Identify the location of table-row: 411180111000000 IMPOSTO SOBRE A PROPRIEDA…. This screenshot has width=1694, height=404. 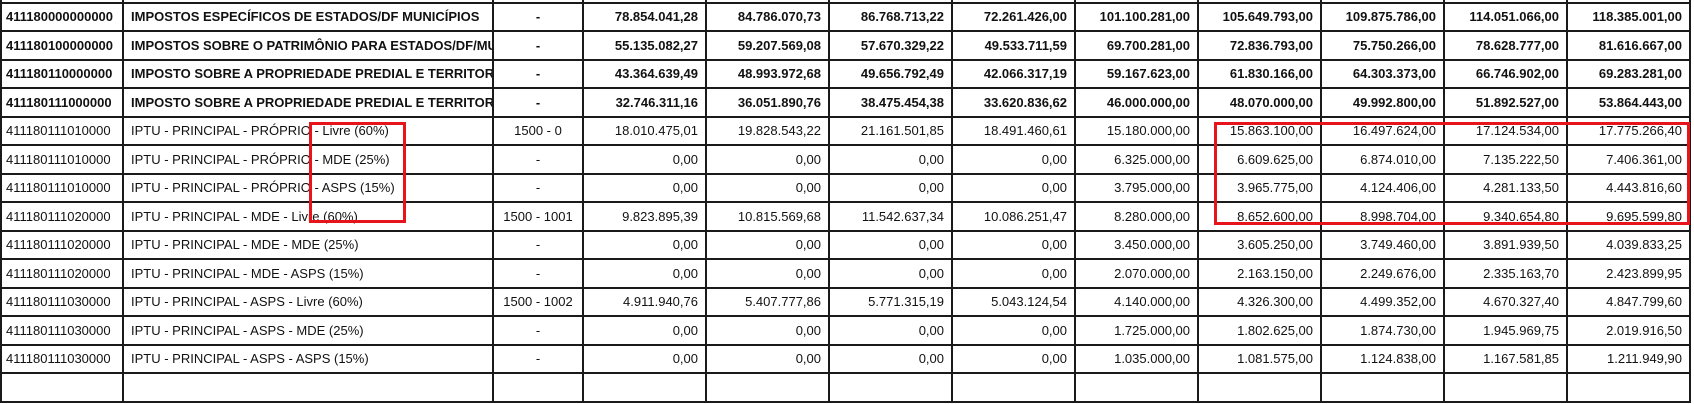
(845, 102).